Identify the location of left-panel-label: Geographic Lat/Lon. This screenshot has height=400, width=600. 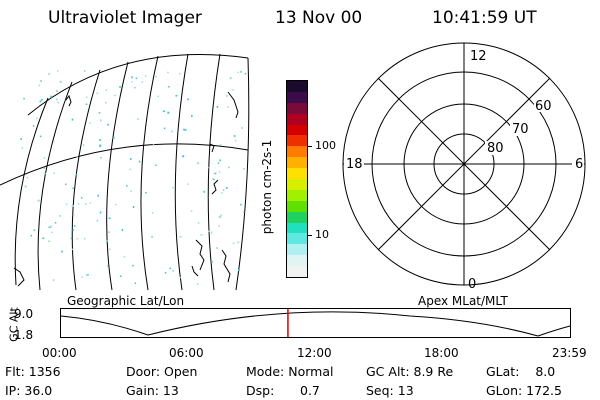
(126, 301).